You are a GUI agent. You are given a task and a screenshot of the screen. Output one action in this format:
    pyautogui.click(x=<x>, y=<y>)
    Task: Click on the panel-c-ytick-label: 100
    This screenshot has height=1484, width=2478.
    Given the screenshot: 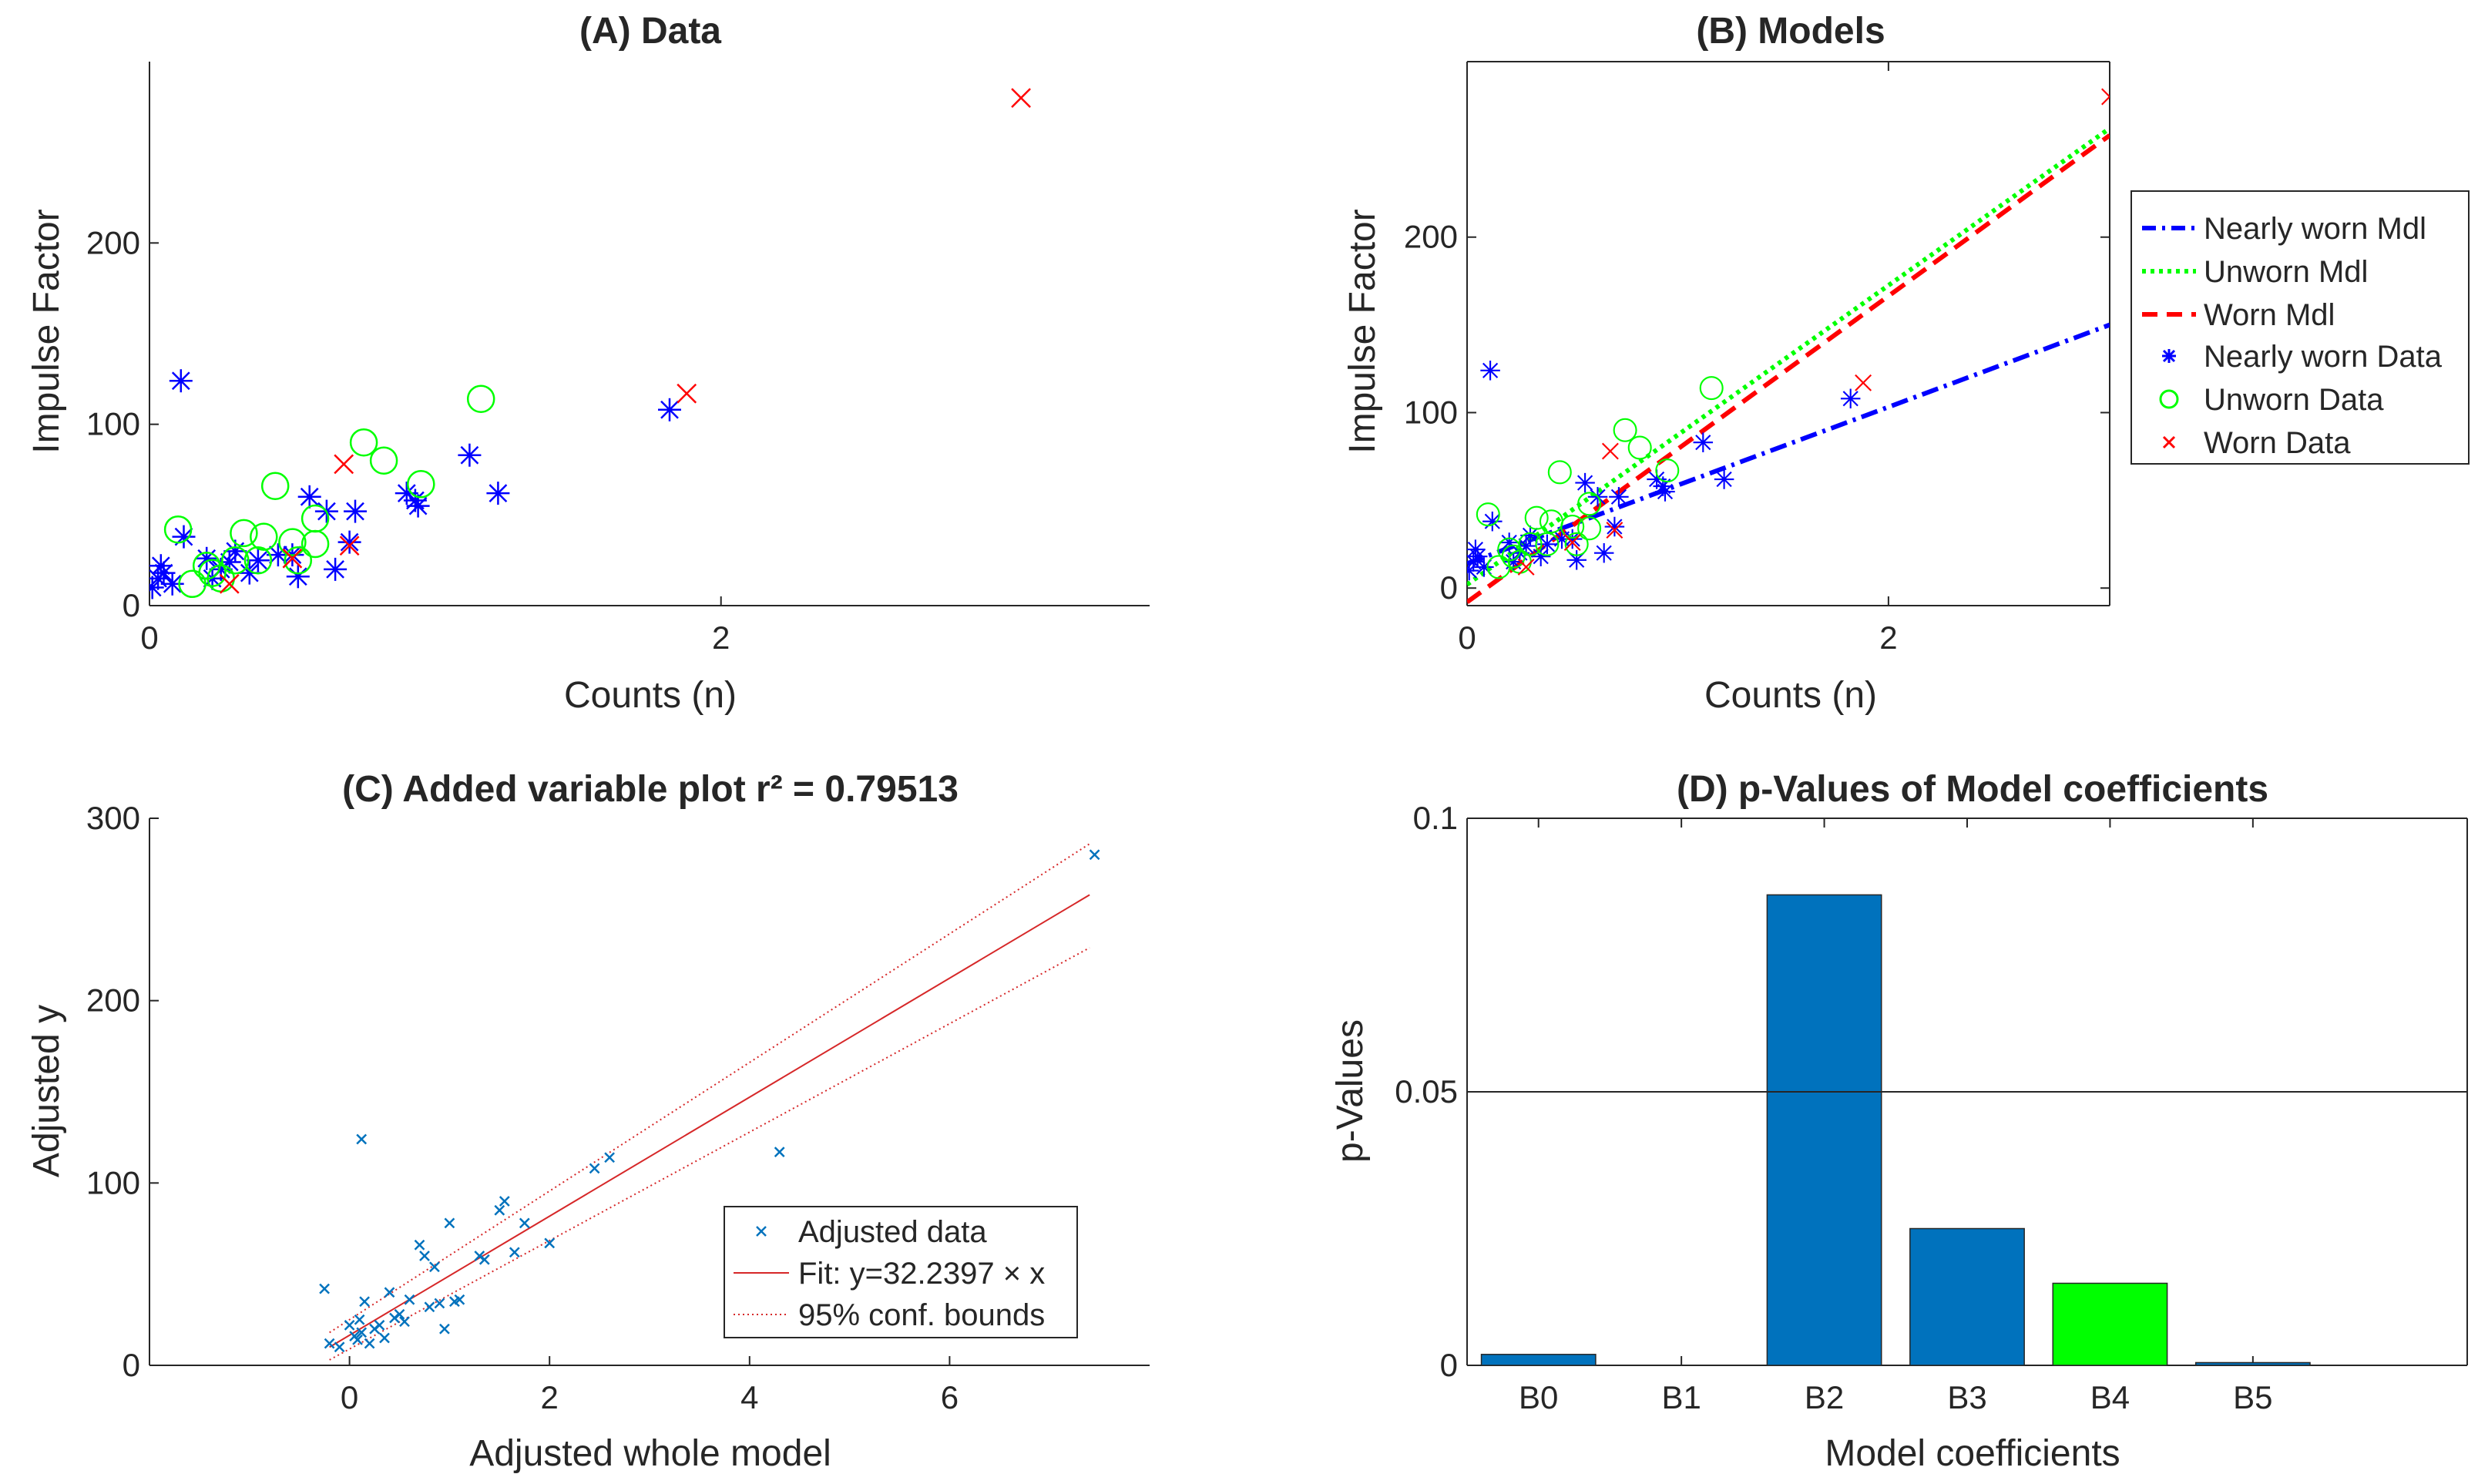 What is the action you would take?
    pyautogui.click(x=113, y=1182)
    